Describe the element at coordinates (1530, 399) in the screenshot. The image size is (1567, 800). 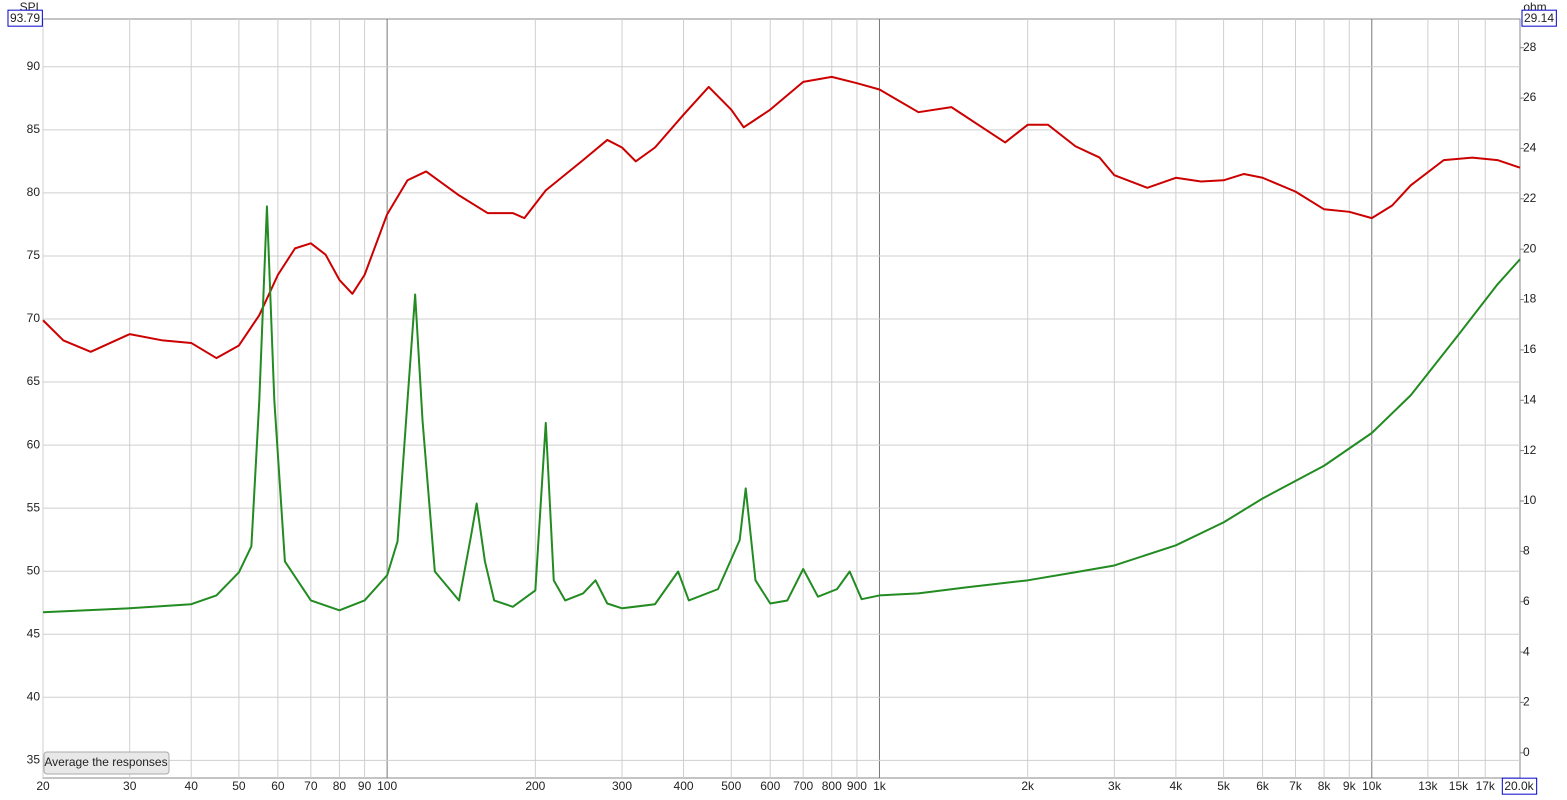
I see `y2-tick-label: 14` at that location.